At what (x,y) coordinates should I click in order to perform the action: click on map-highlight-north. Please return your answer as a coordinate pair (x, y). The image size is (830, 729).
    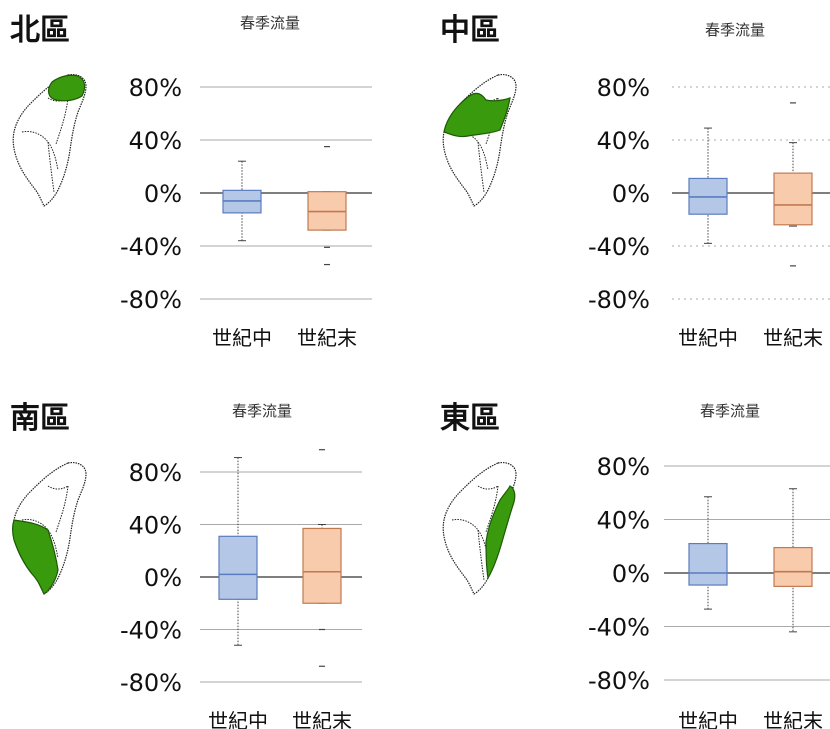
    Looking at the image, I should click on (66, 88).